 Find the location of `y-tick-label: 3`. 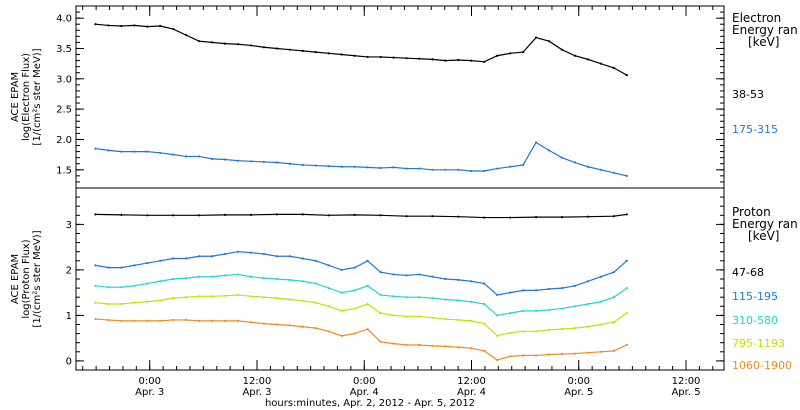

y-tick-label: 3 is located at coordinates (69, 225).